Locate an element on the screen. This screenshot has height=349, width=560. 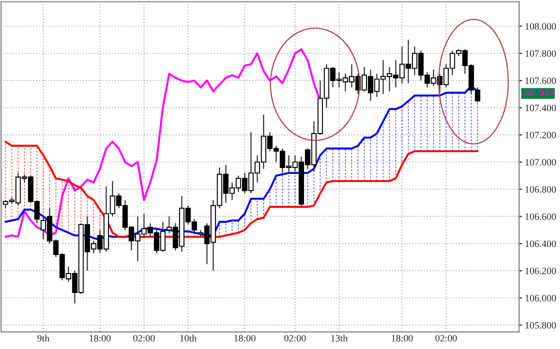
y-tick-label: 107.000 is located at coordinates (541, 162).